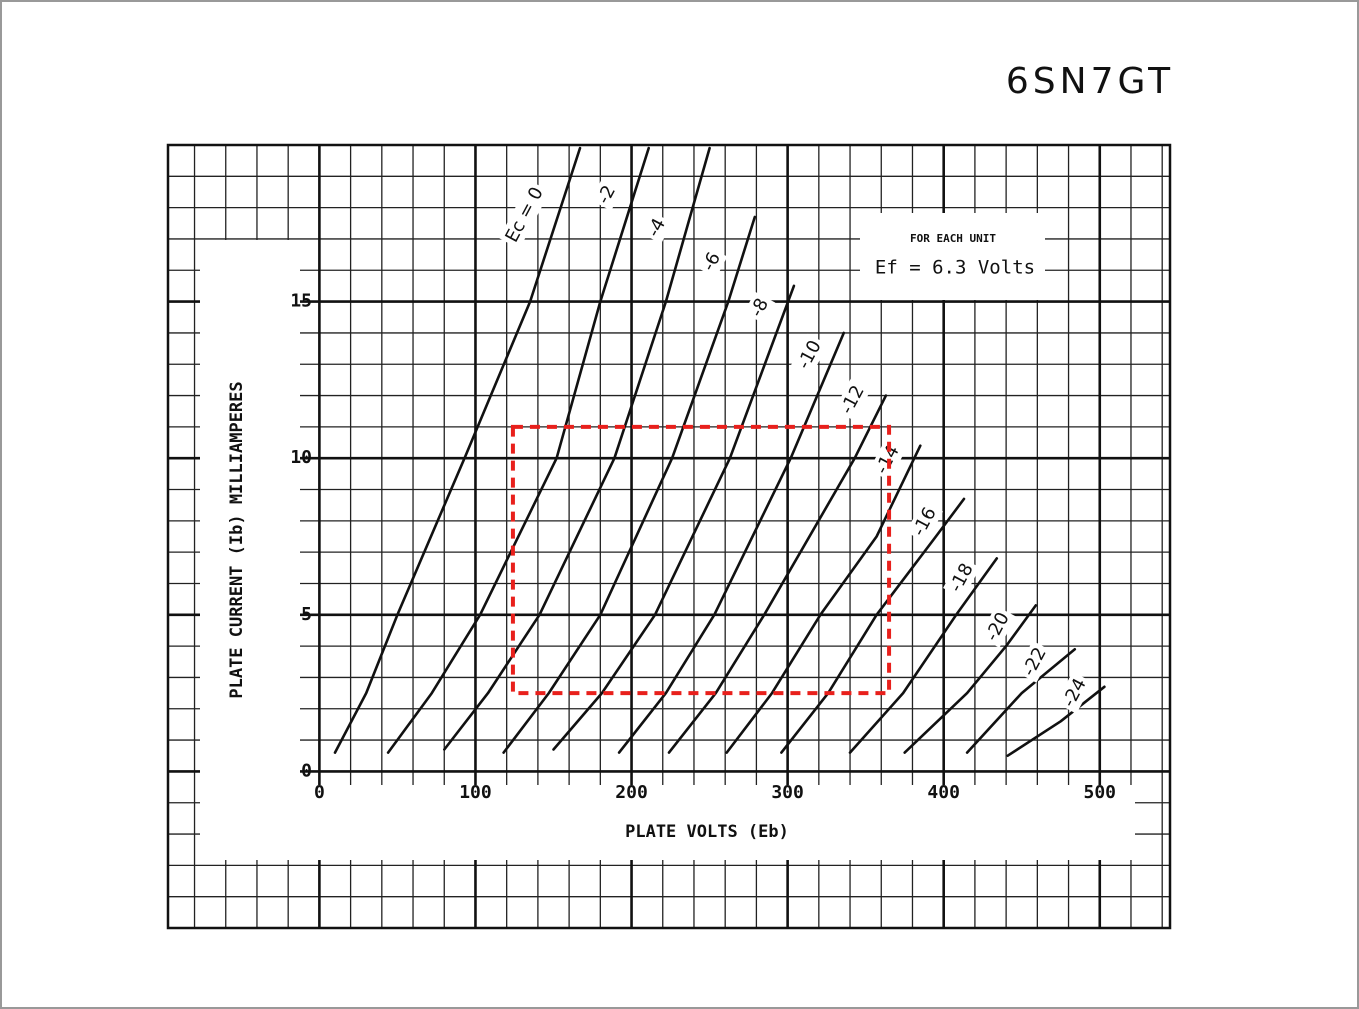 The height and width of the screenshot is (1009, 1359). Describe the element at coordinates (250, 550) in the screenshot. I see `y-label-area` at that location.